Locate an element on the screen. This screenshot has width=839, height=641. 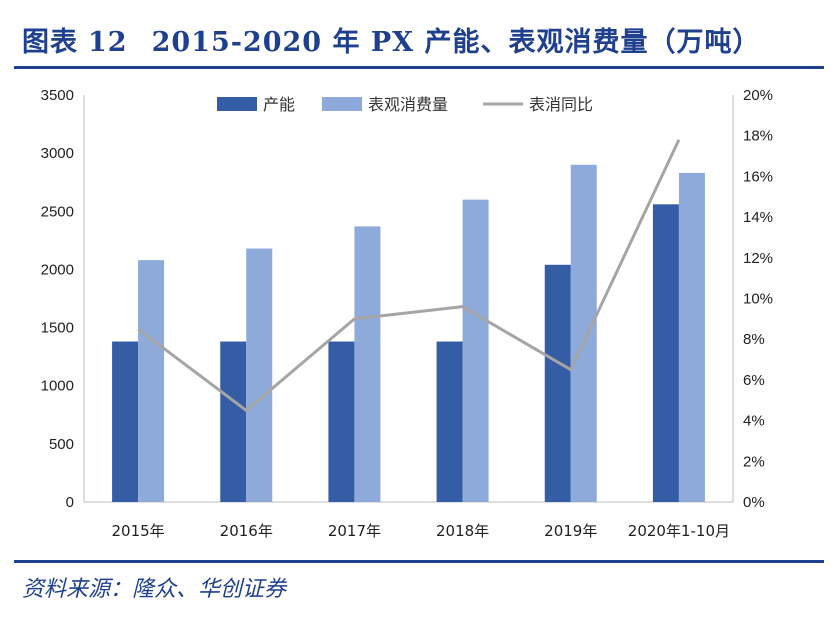
left-tick-label: 0 is located at coordinates (70, 502).